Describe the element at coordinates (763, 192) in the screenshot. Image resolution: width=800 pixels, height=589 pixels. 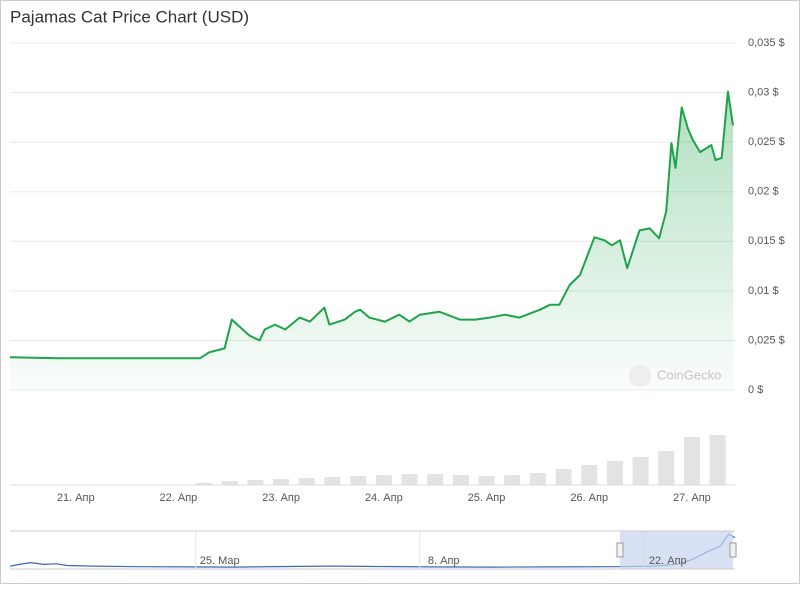
I see `y-tick-label: 0,02 $` at that location.